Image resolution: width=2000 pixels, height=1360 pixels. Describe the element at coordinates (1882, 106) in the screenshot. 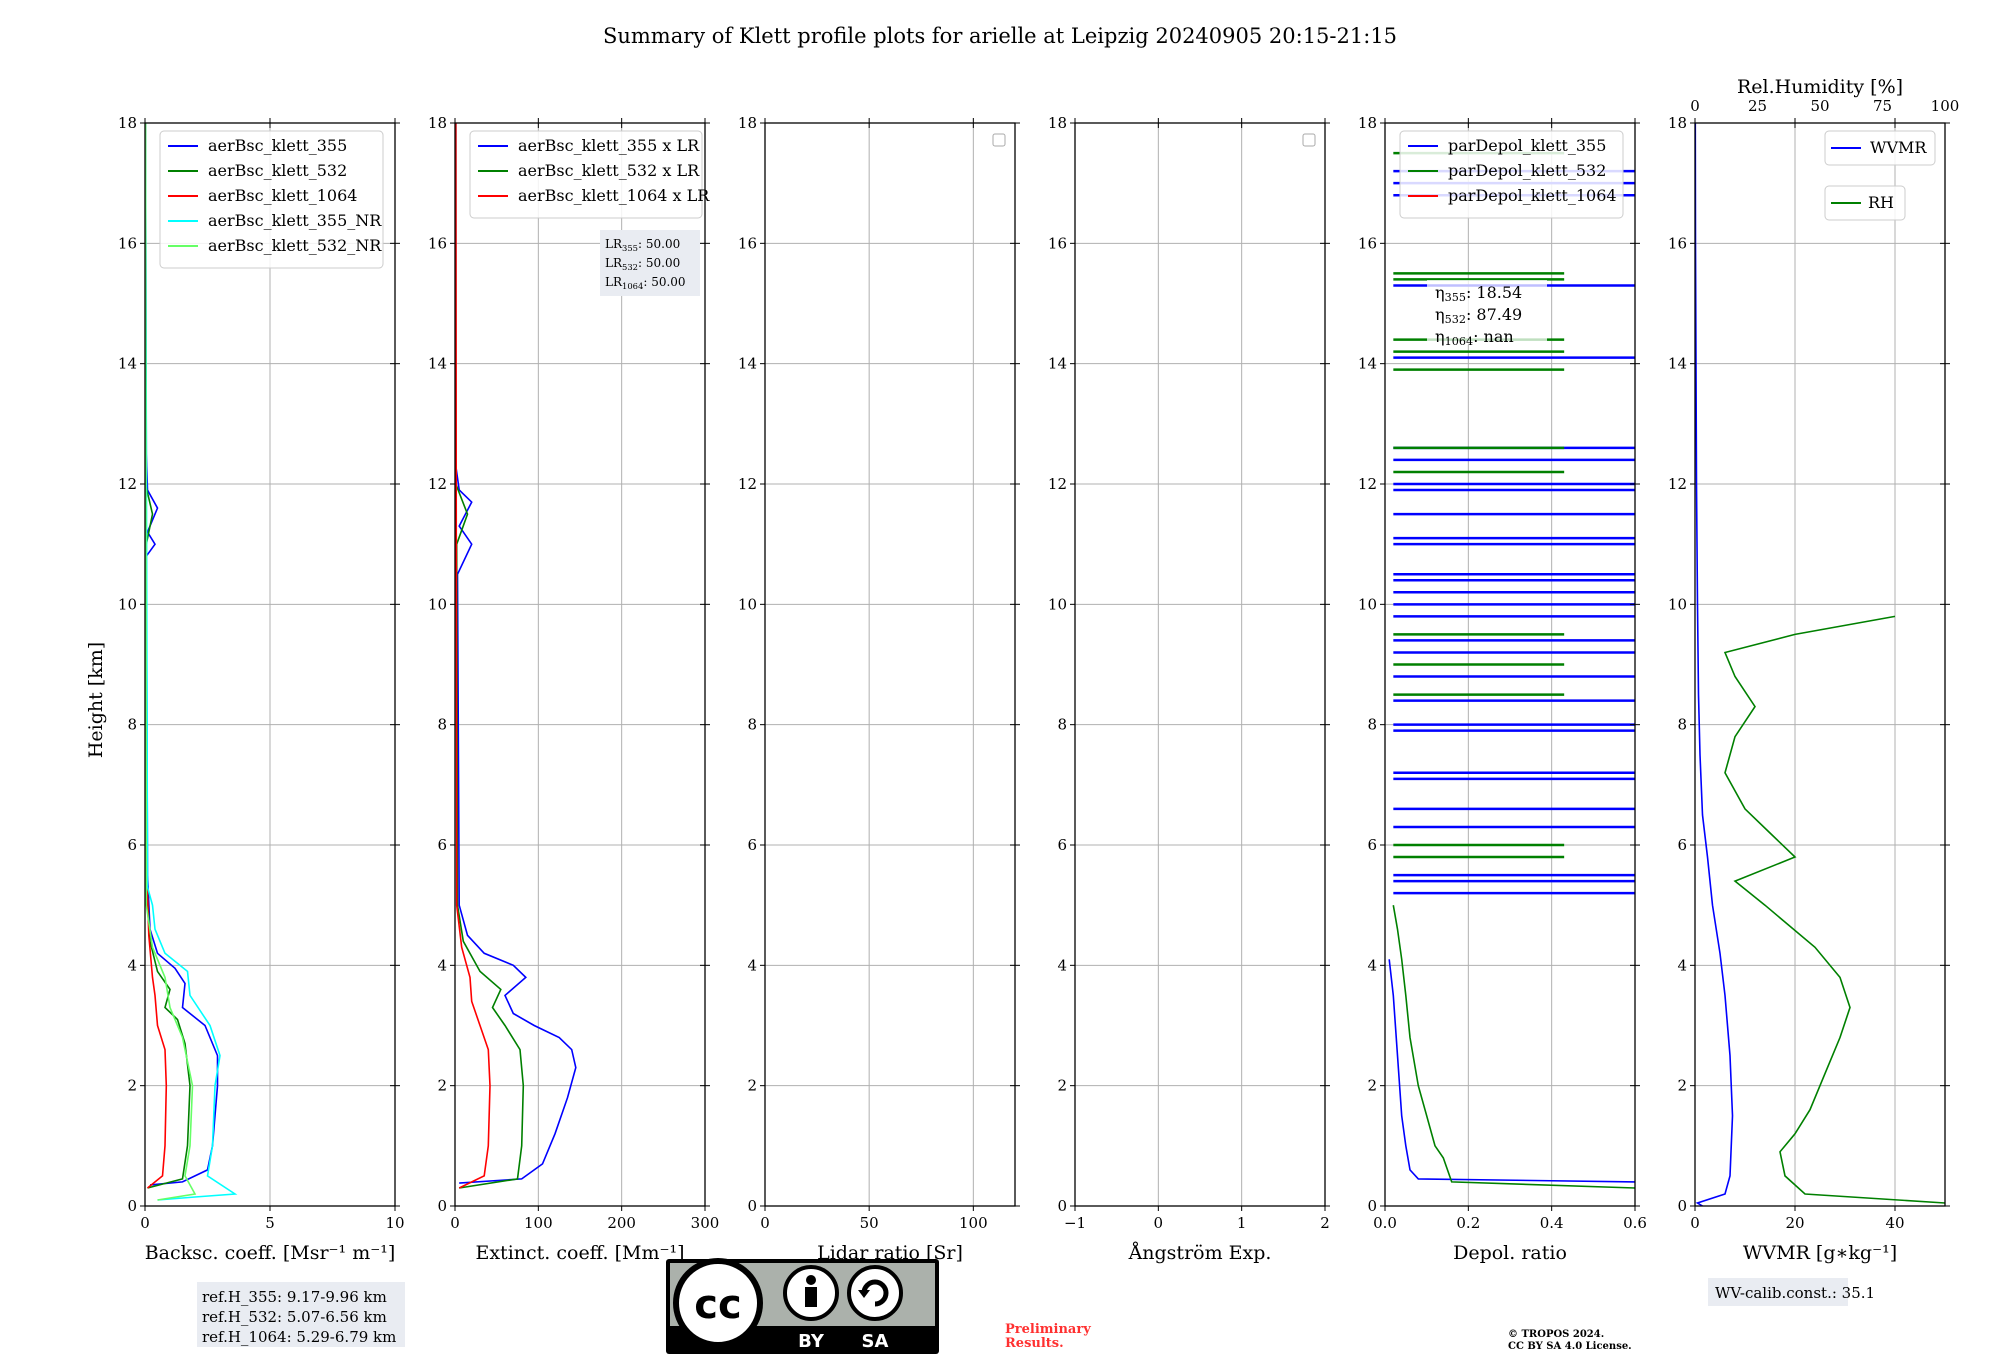

I see `x2-tick-label: 75` at that location.